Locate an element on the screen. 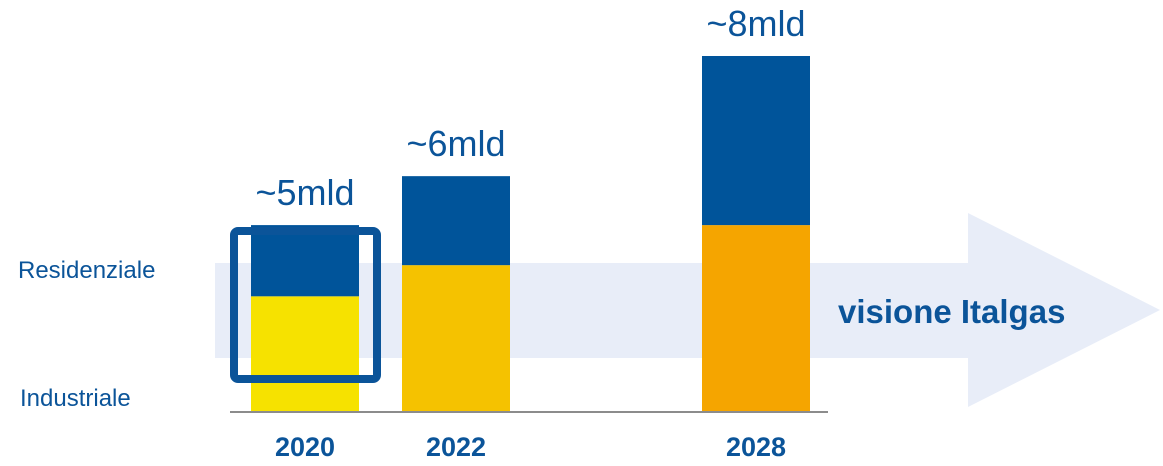  x-tick-label-2022: 2022 is located at coordinates (456, 447).